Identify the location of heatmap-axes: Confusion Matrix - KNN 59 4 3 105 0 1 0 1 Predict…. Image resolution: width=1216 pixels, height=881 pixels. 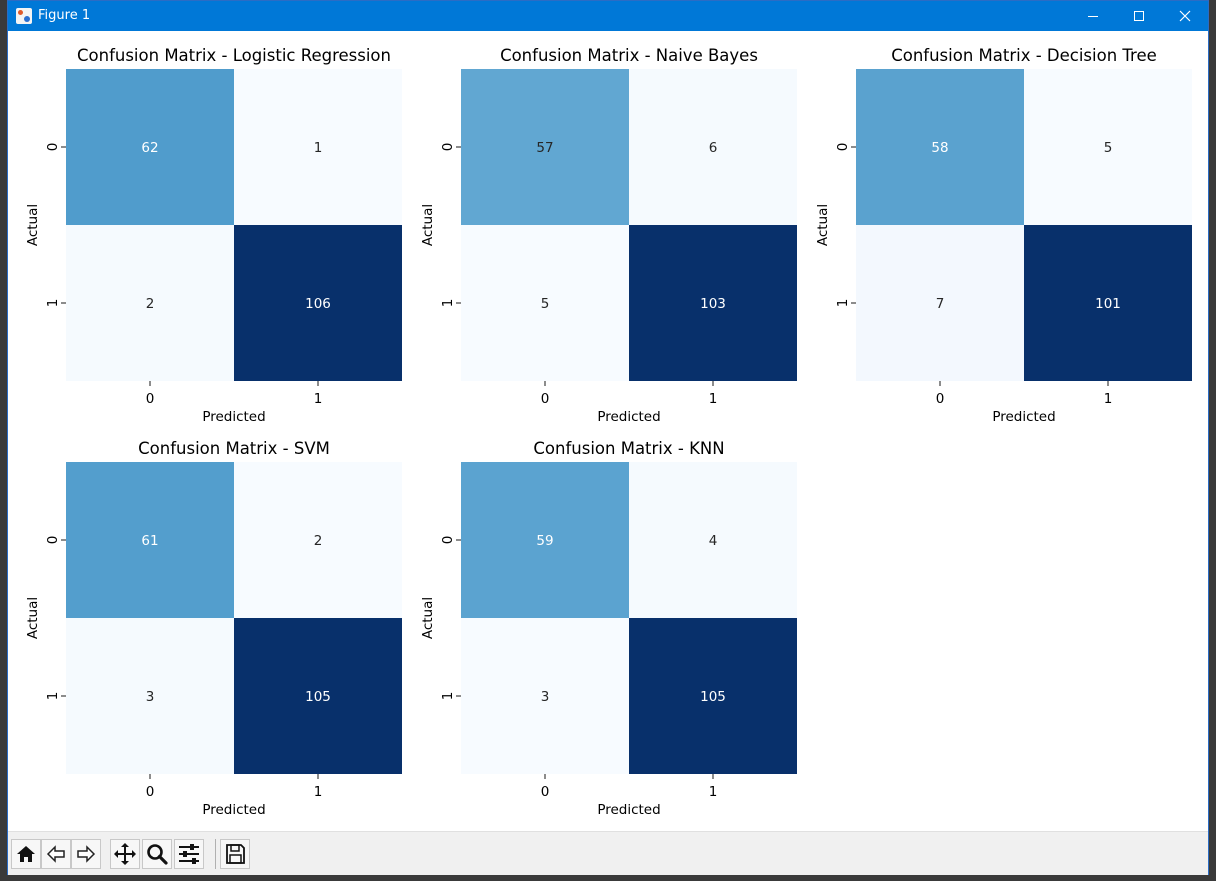
(608, 628).